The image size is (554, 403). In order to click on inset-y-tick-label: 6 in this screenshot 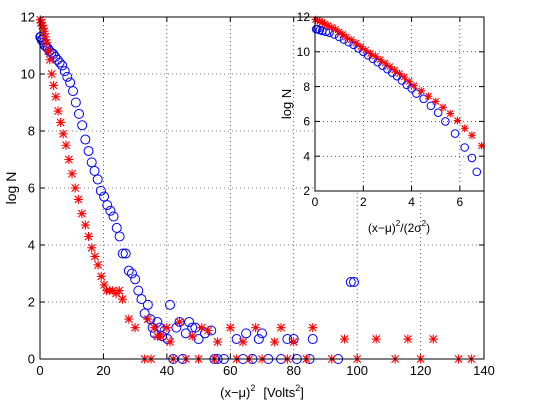, I will do `click(306, 122)`.